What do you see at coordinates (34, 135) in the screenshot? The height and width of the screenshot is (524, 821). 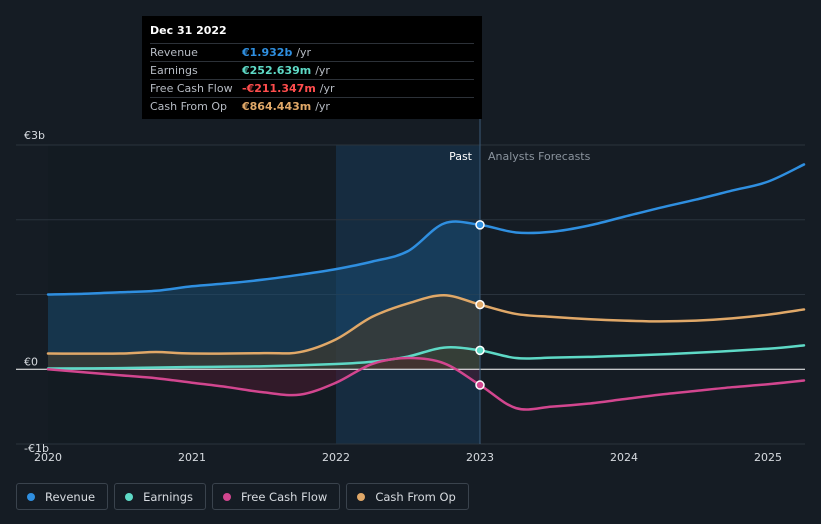 I see `y-tick-label: €3b` at bounding box center [34, 135].